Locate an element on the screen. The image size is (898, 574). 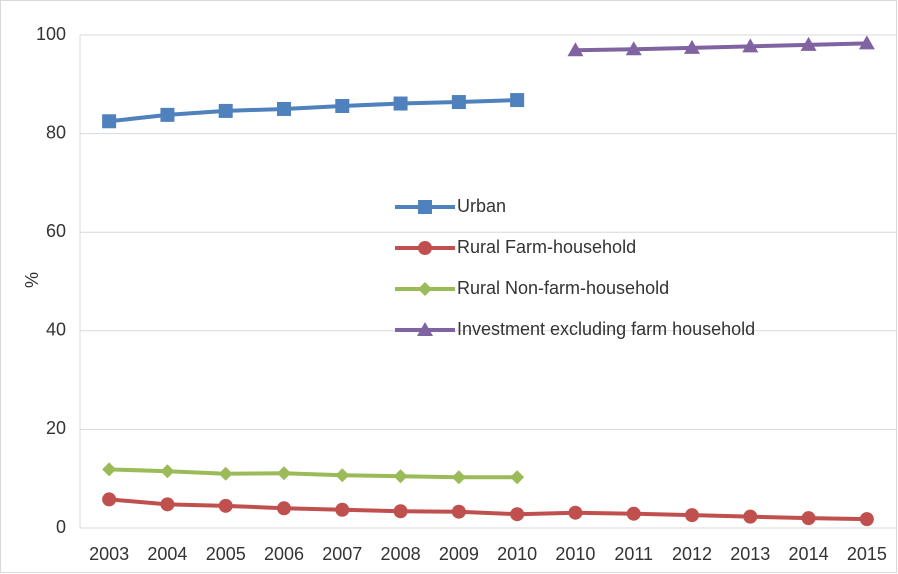
x-tick-label: 2007 is located at coordinates (342, 554).